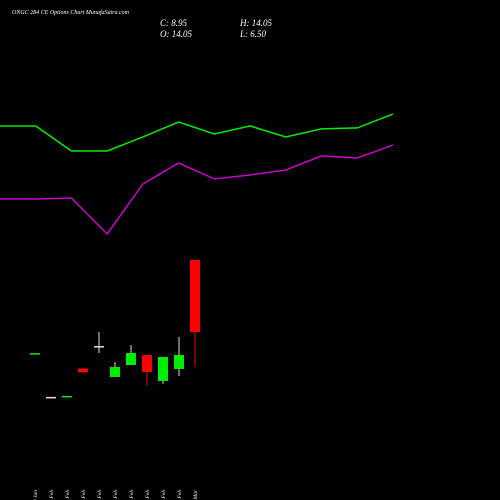 Image resolution: width=500 pixels, height=500 pixels. Describe the element at coordinates (180, 495) in the screenshot. I see `x-tick-label: 27 Feb` at that location.